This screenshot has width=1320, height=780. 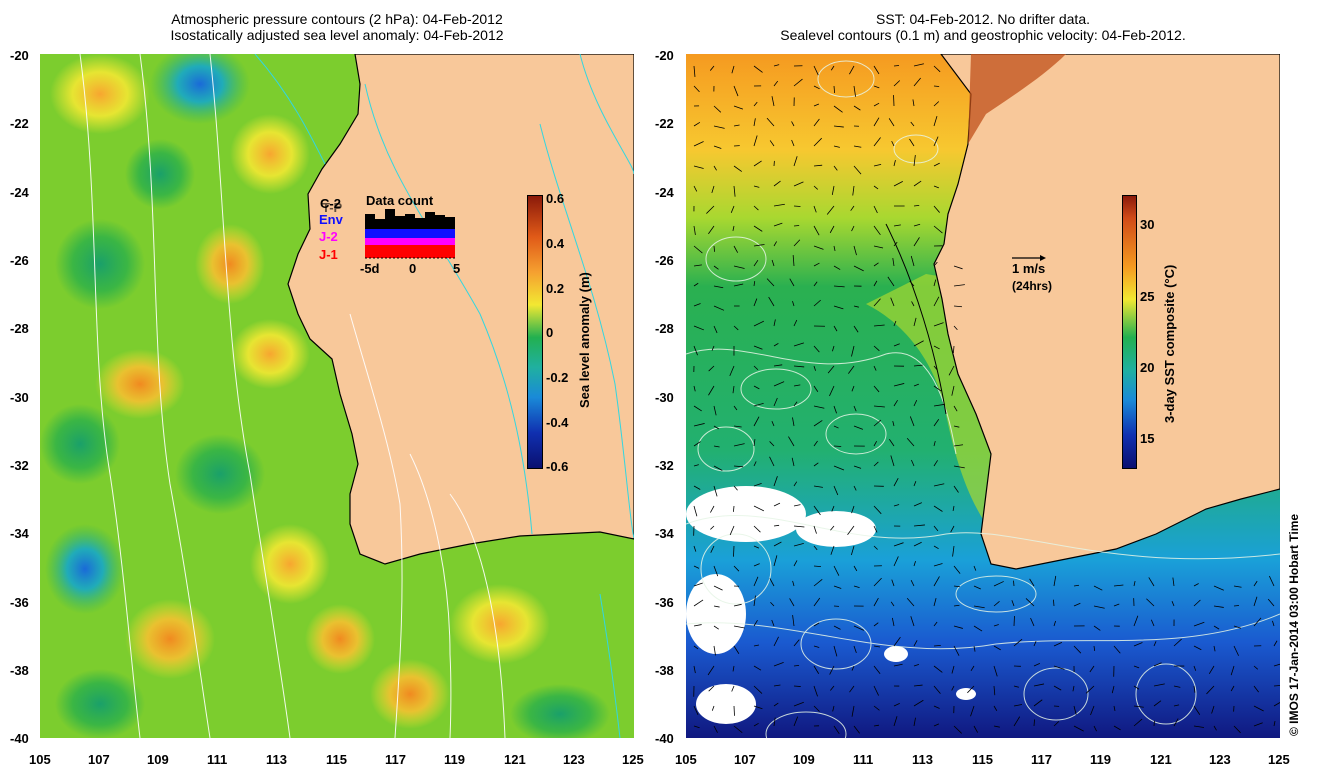 I want to click on sst-tick-15: 15, so click(x=1147, y=438).